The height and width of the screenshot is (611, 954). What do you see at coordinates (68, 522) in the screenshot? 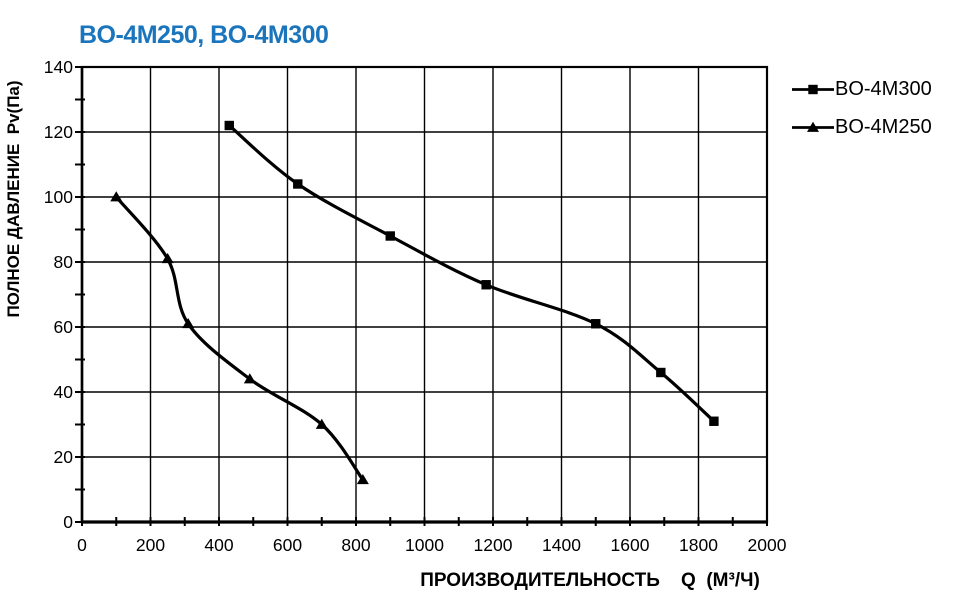
I see `y-tick-label: 0` at bounding box center [68, 522].